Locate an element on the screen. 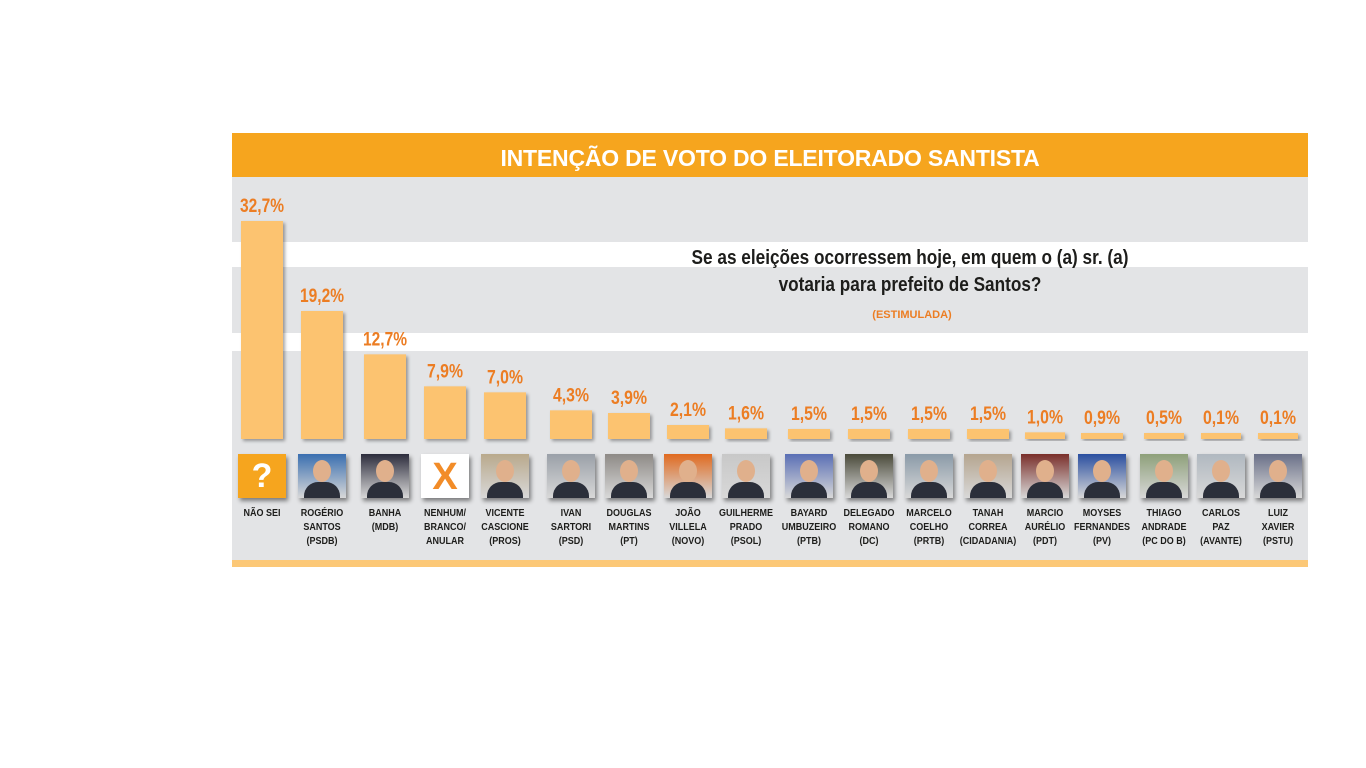 This screenshot has height=768, width=1366. candidate-label-line: BAYARD is located at coordinates (809, 513).